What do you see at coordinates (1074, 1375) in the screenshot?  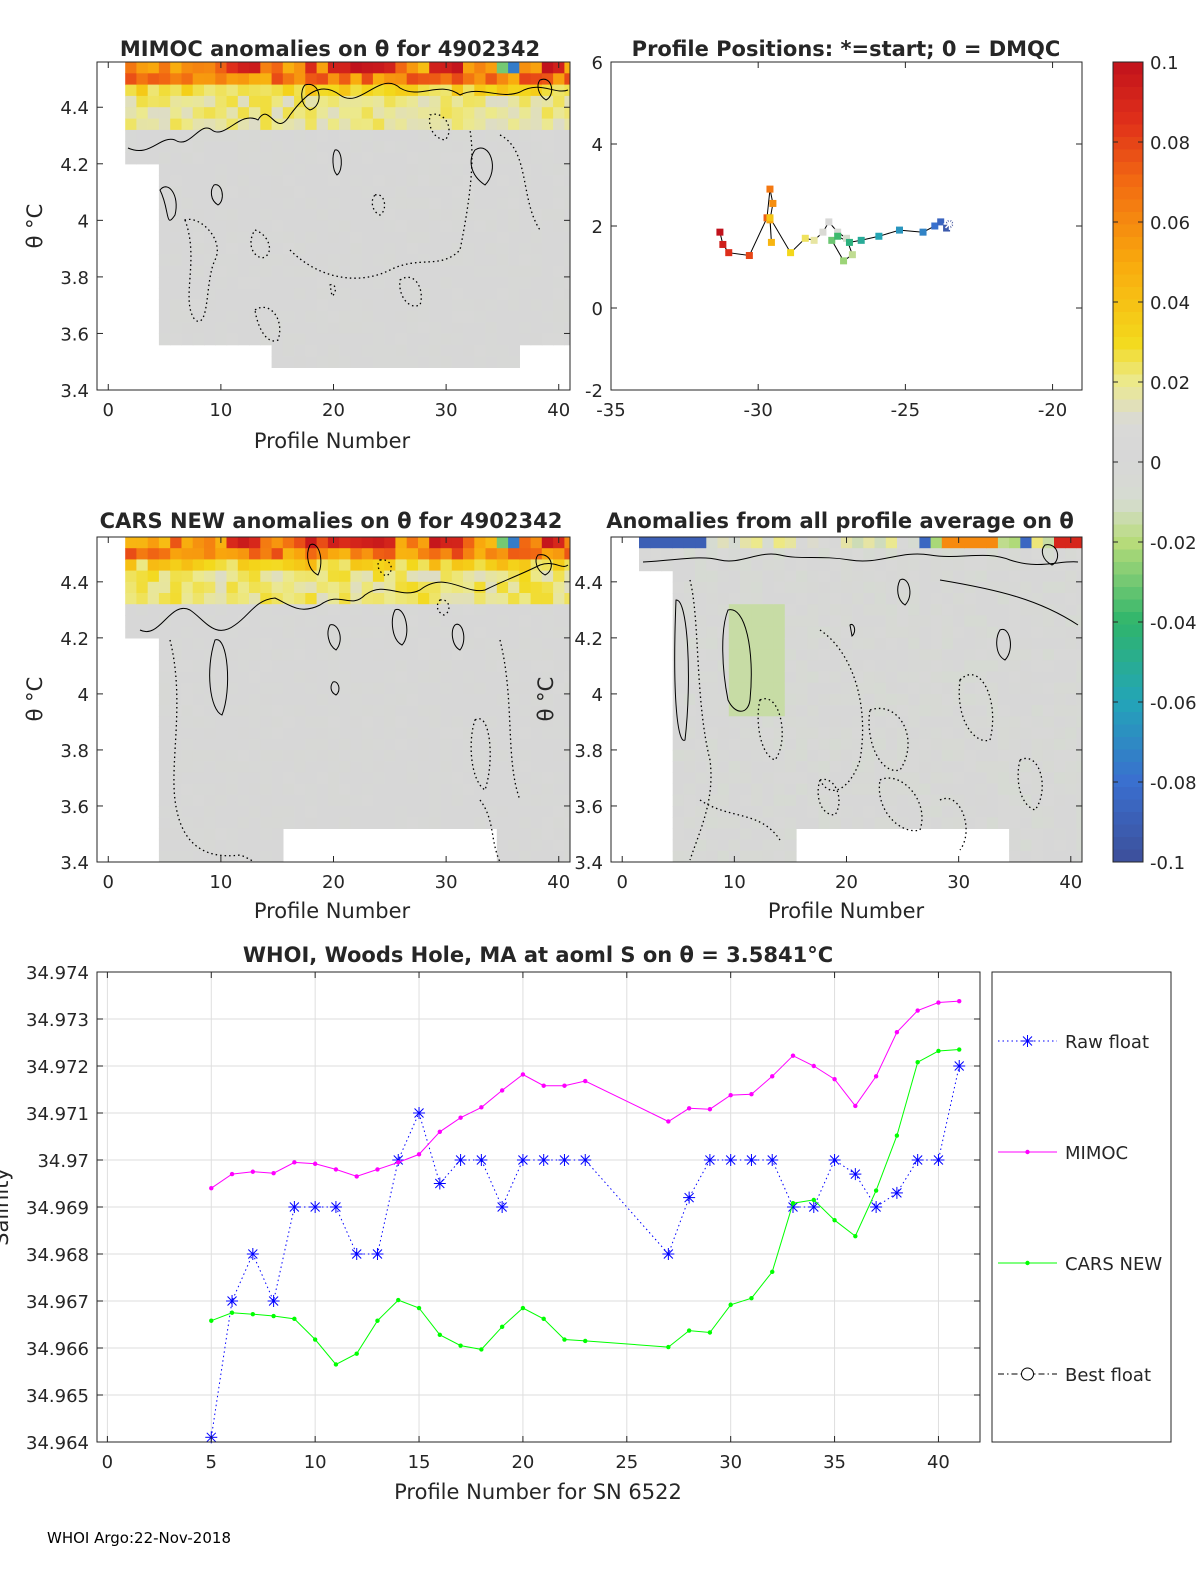 I see `legend-entry: Best float` at bounding box center [1074, 1375].